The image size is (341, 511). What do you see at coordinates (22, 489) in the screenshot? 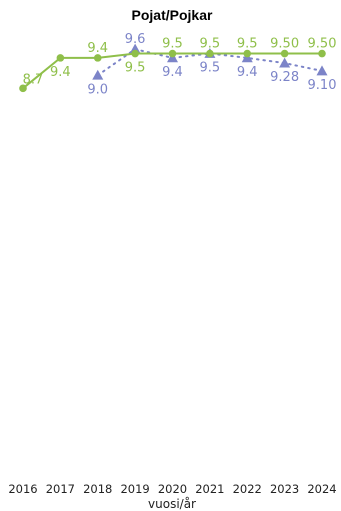
I see `x-tick-label: 2016` at bounding box center [22, 489].